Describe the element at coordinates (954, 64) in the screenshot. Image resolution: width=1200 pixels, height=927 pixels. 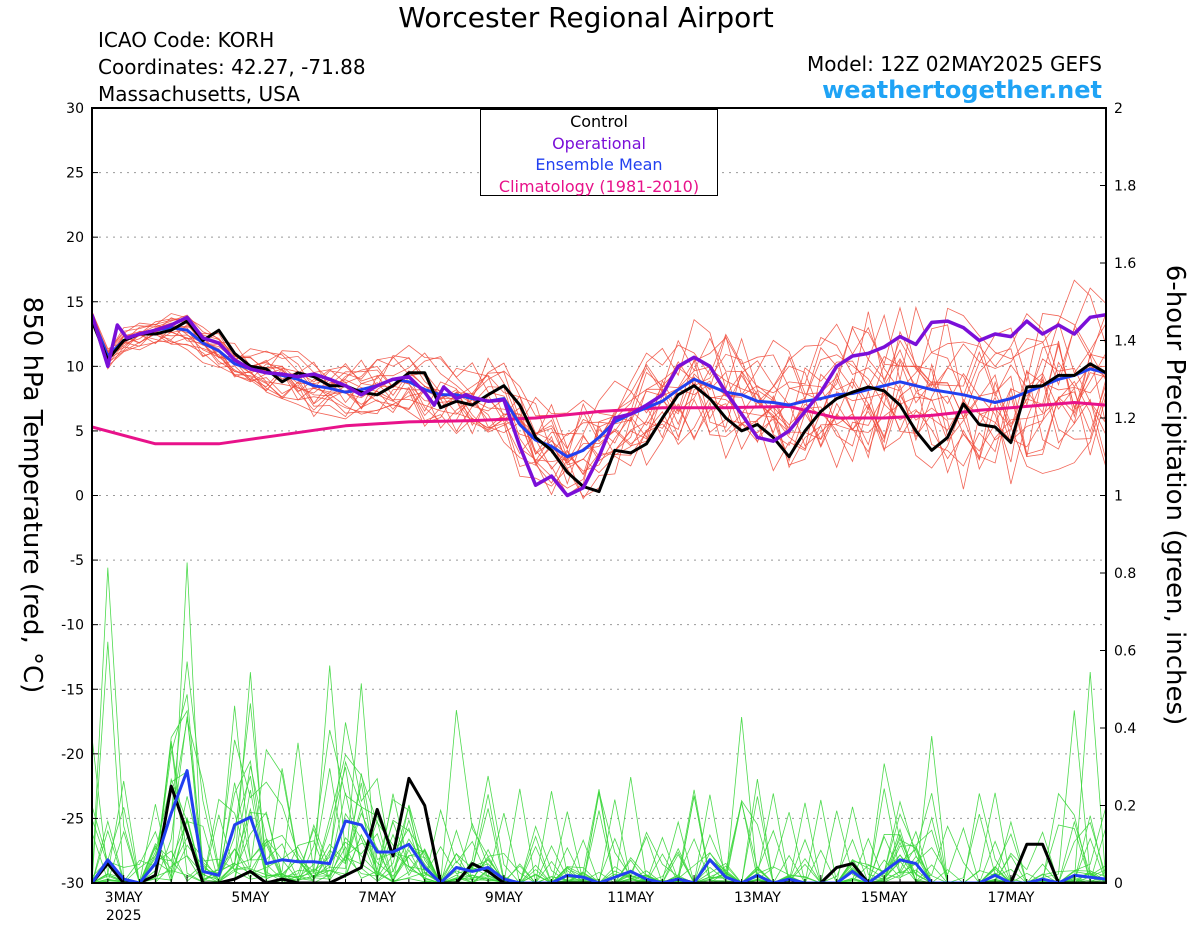
I see `model-run: Model: 12Z 02MAY2025 GEFS` at that location.